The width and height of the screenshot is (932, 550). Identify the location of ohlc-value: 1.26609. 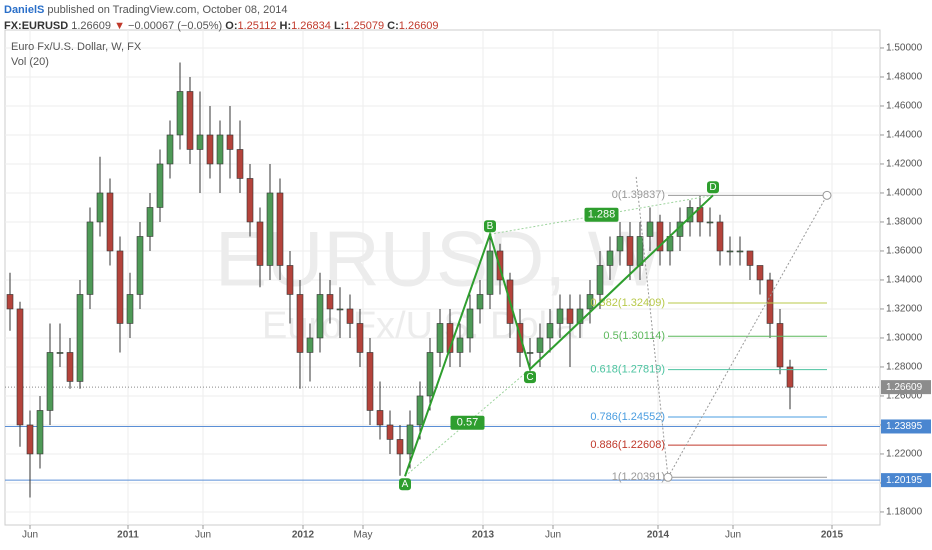
(418, 26).